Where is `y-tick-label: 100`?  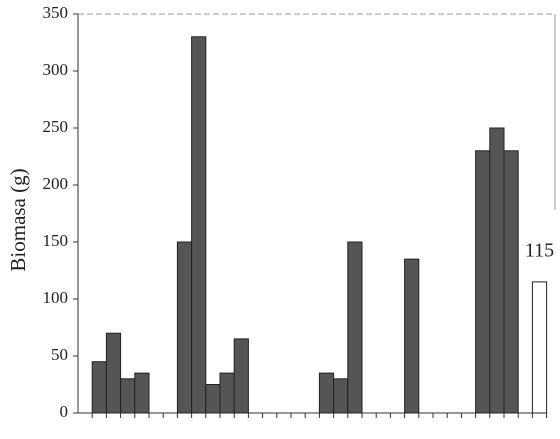 y-tick-label: 100 is located at coordinates (56, 297).